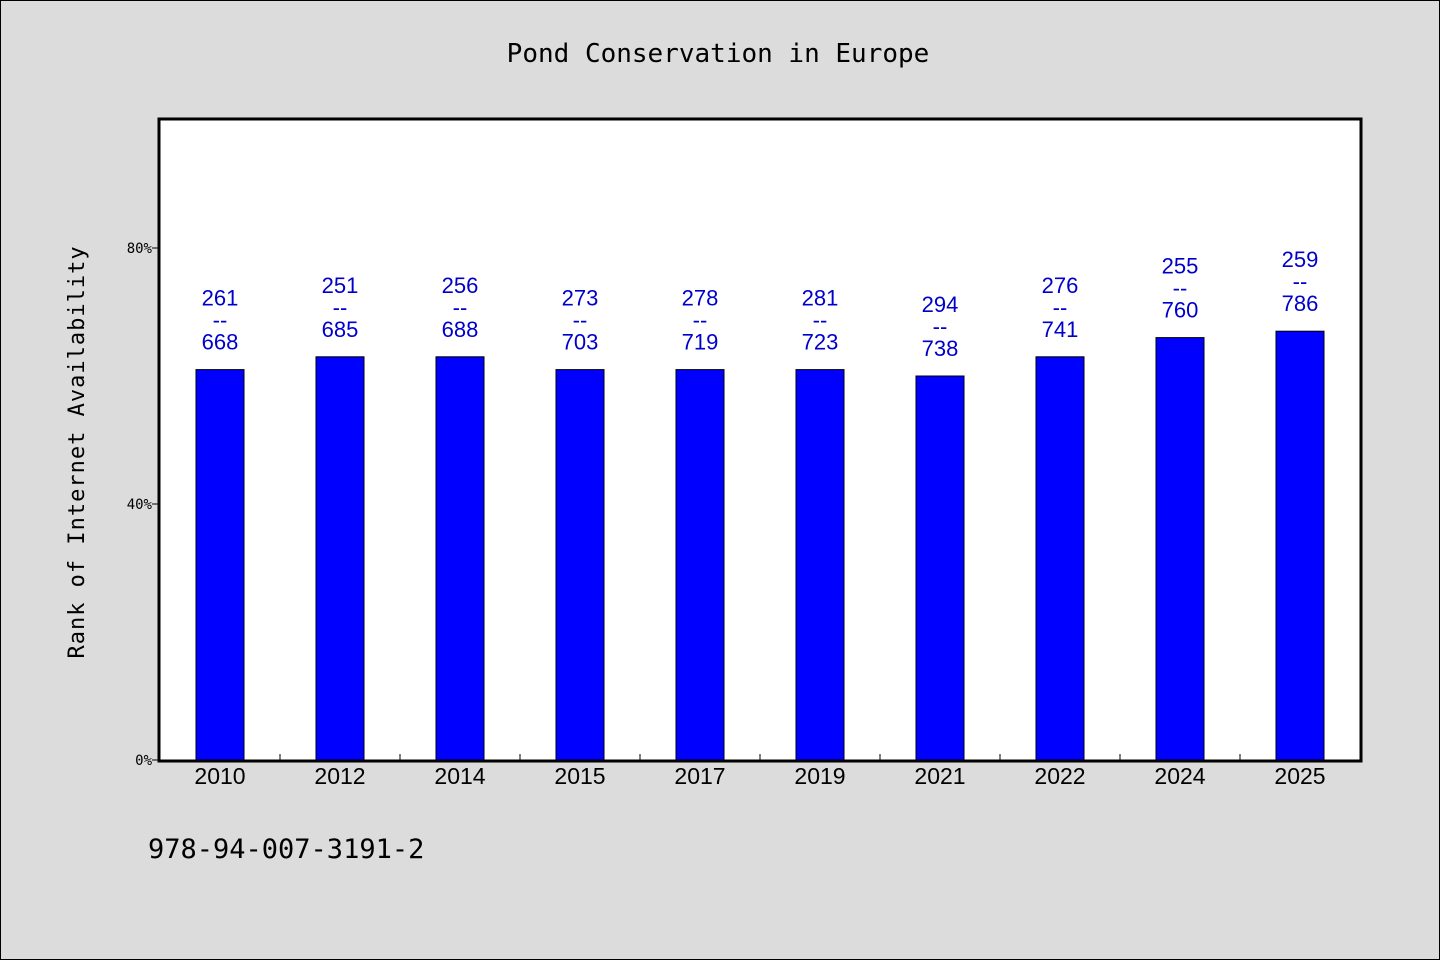 This screenshot has height=960, width=1440. I want to click on bar-2017, so click(700, 565).